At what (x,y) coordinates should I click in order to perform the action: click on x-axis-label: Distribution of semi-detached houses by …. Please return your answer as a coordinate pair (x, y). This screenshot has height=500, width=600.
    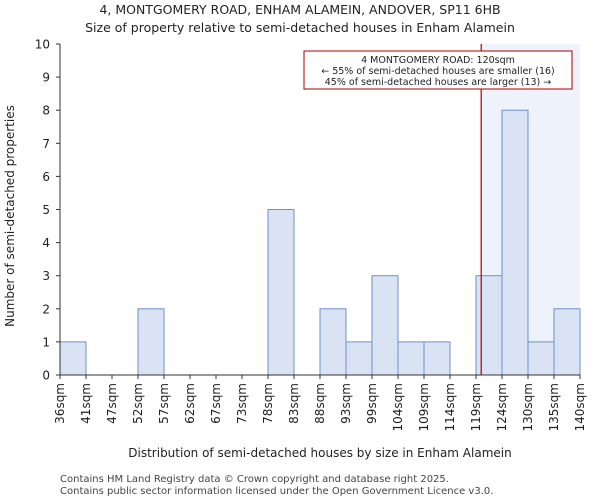
    Looking at the image, I should click on (319, 453).